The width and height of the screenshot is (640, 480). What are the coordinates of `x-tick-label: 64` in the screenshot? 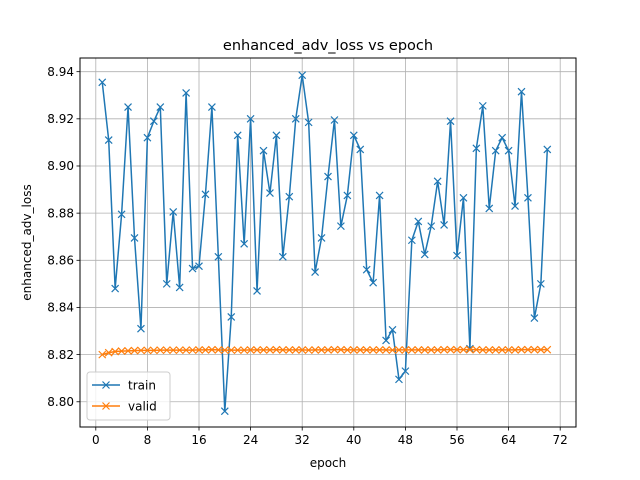 It's located at (508, 440).